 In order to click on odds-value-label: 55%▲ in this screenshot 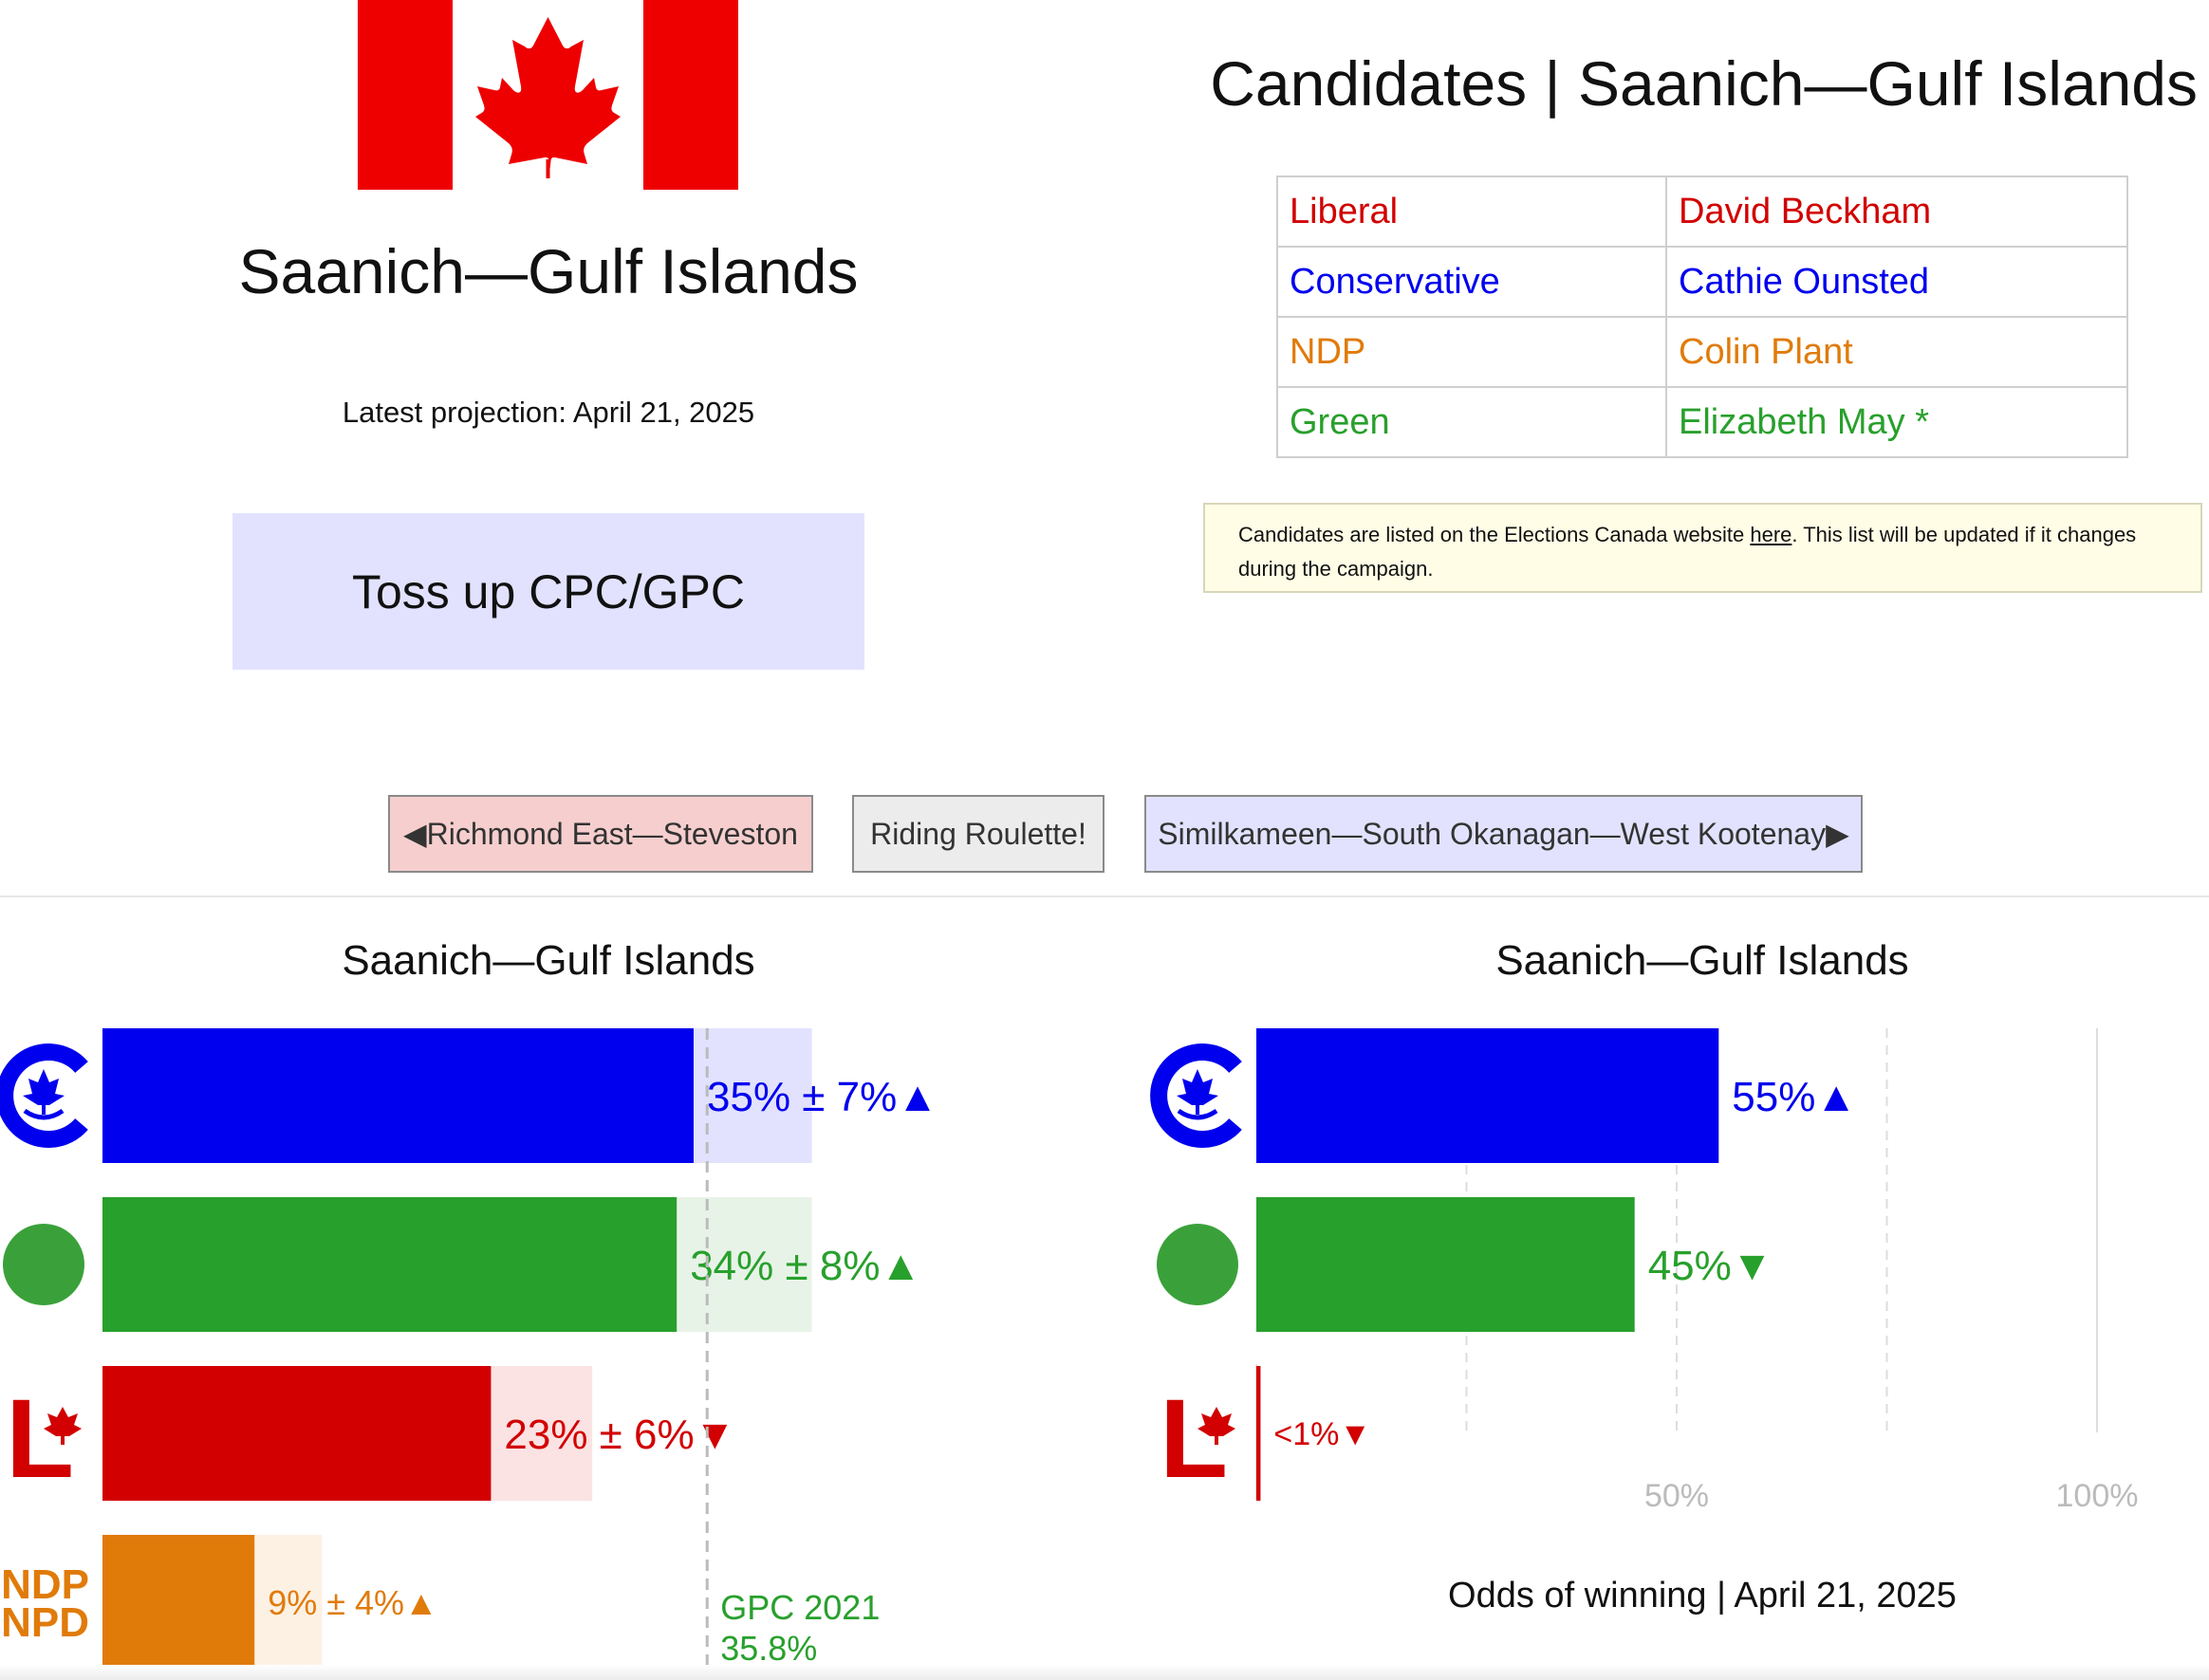, I will do `click(1794, 1097)`.